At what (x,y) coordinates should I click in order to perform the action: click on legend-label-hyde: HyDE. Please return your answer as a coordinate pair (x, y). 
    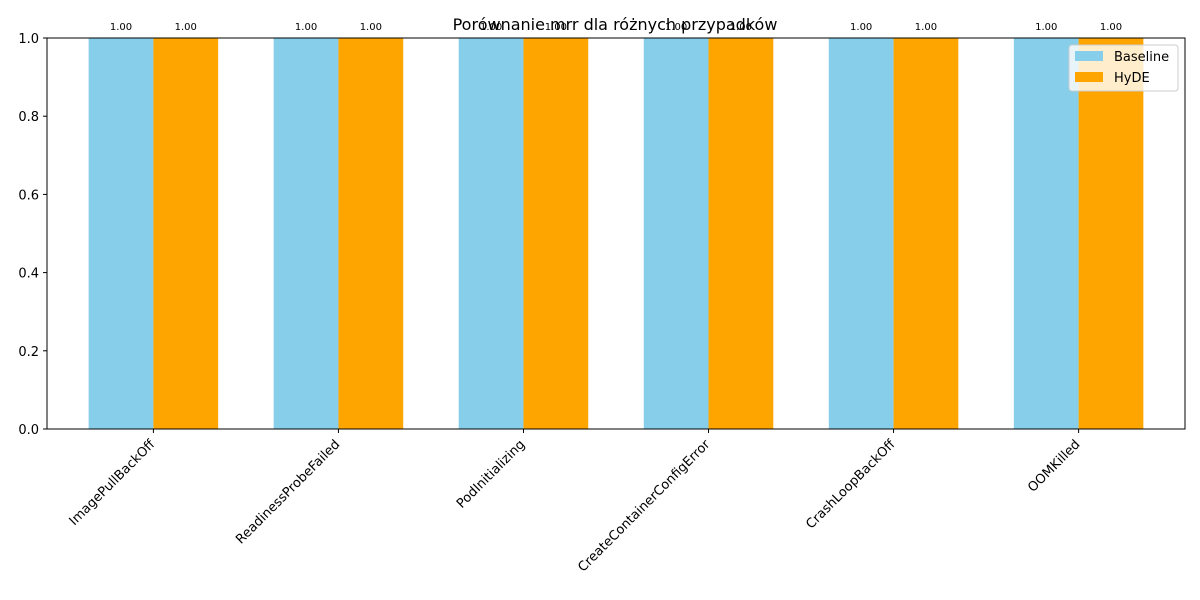
    Looking at the image, I should click on (1132, 78).